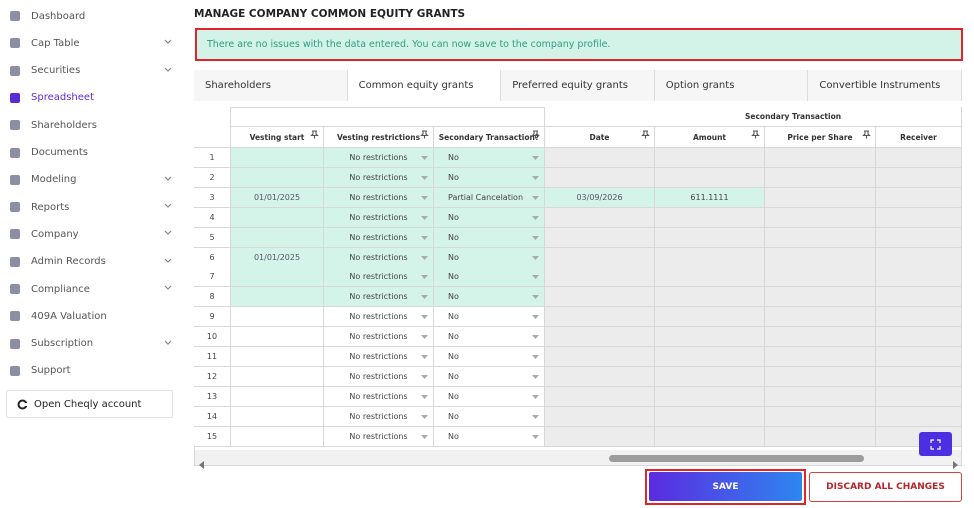  Describe the element at coordinates (94, 289) in the screenshot. I see `sidebar-item: Compliance` at that location.